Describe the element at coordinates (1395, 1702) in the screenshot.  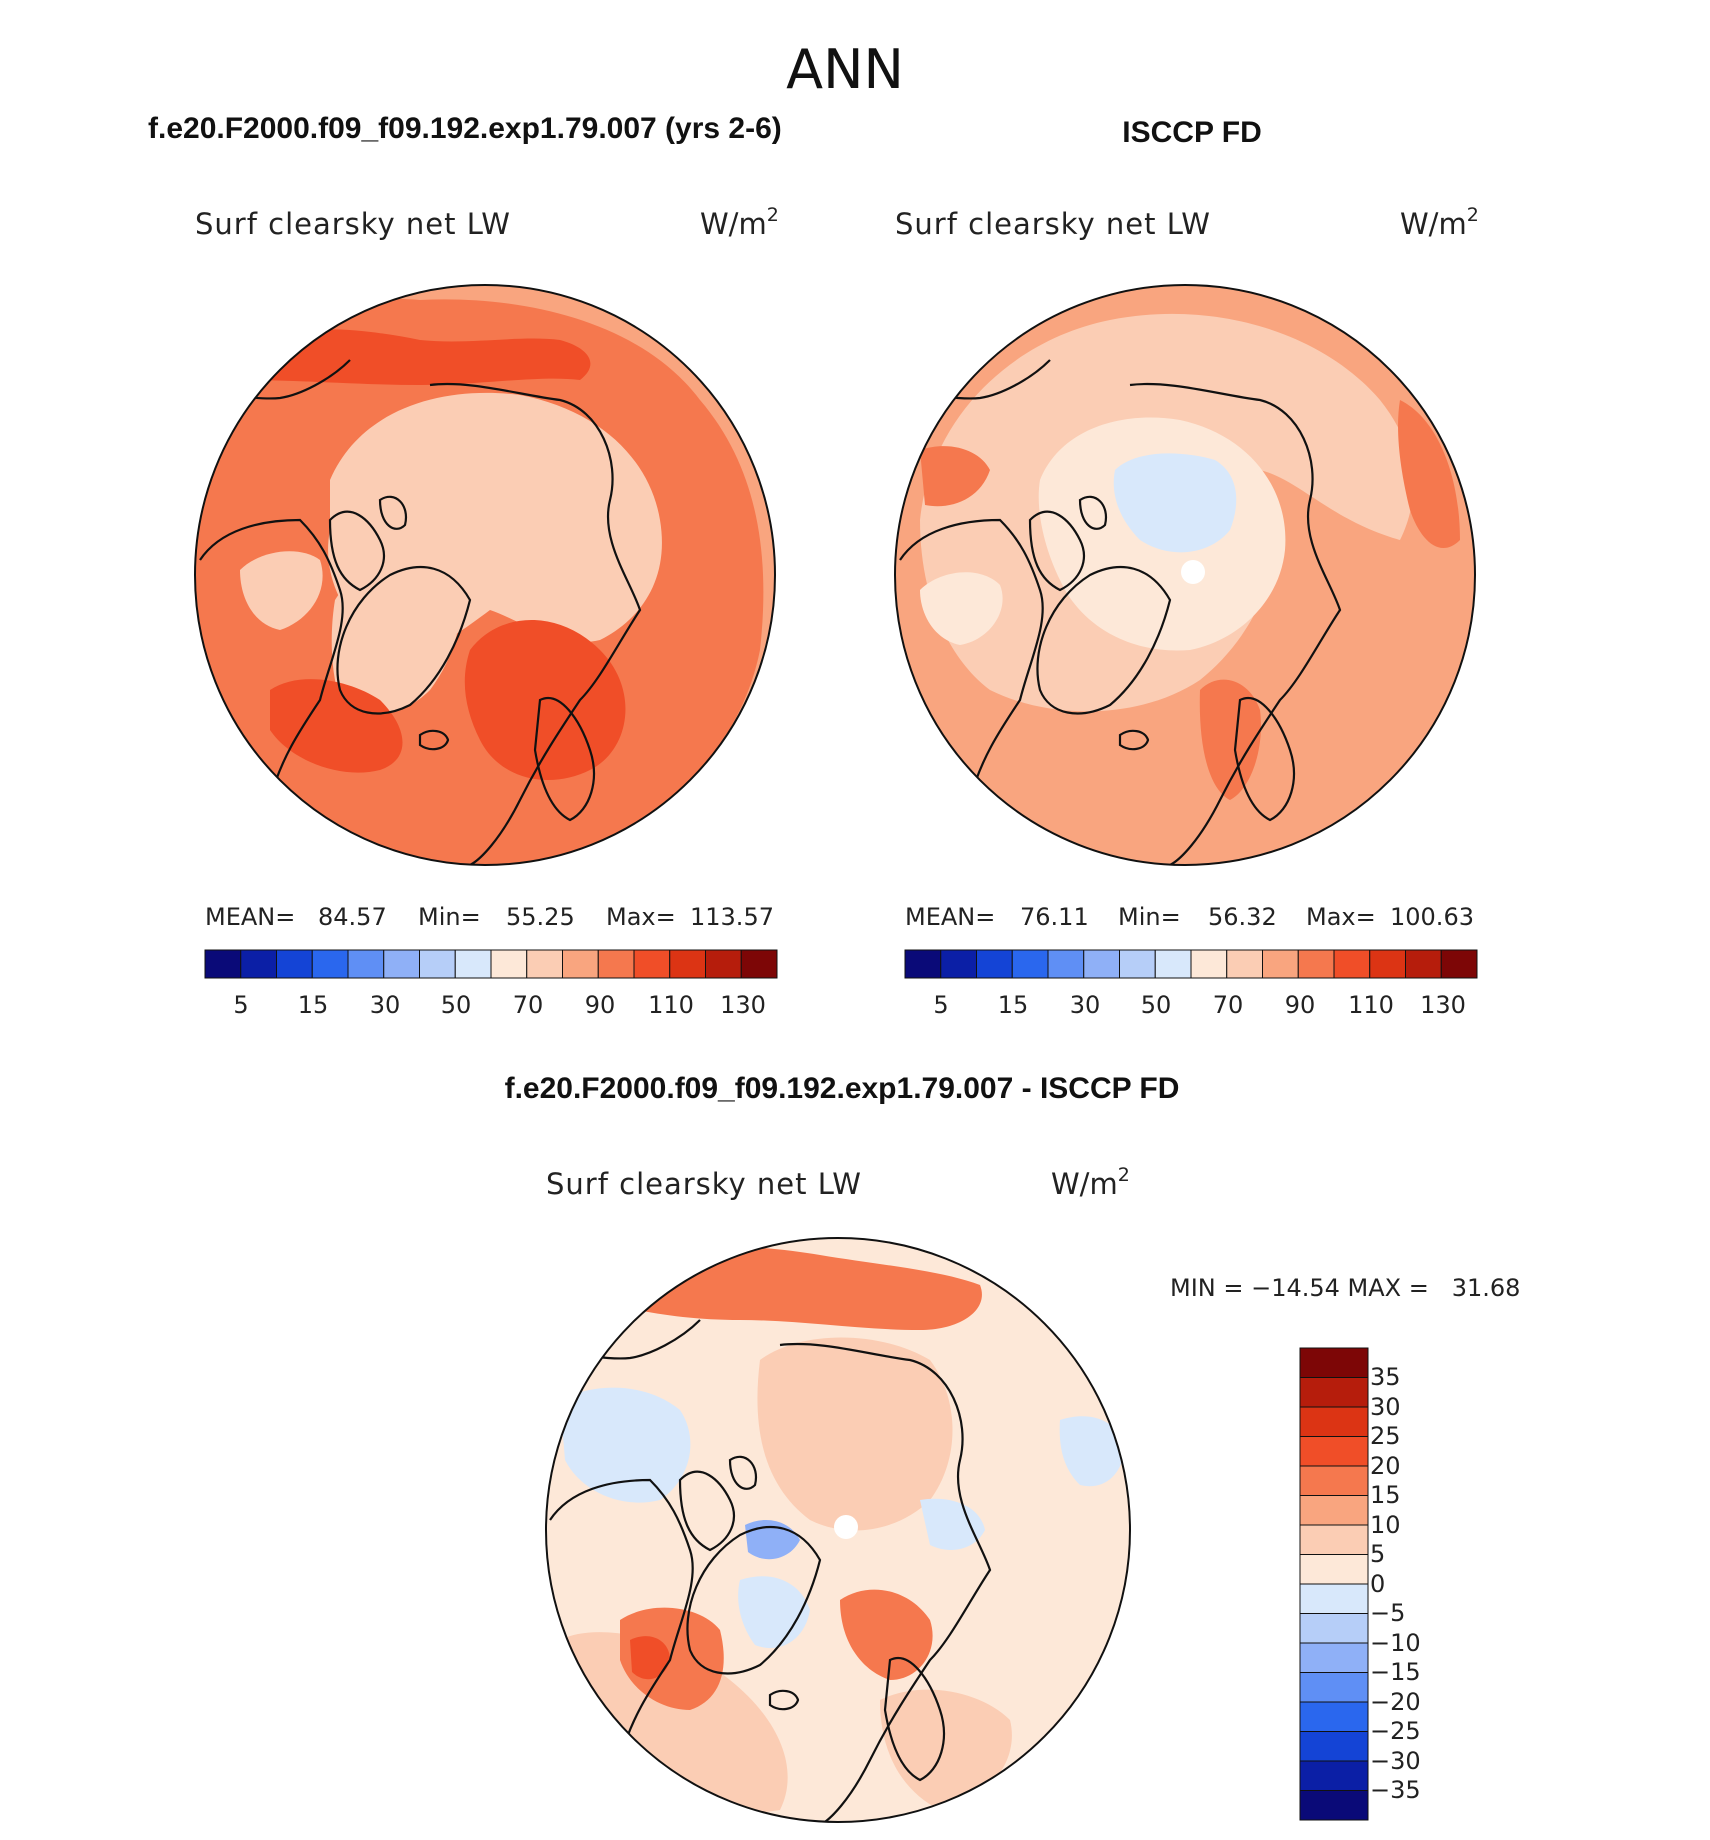
I see `colorbar-tick-label: −20` at that location.